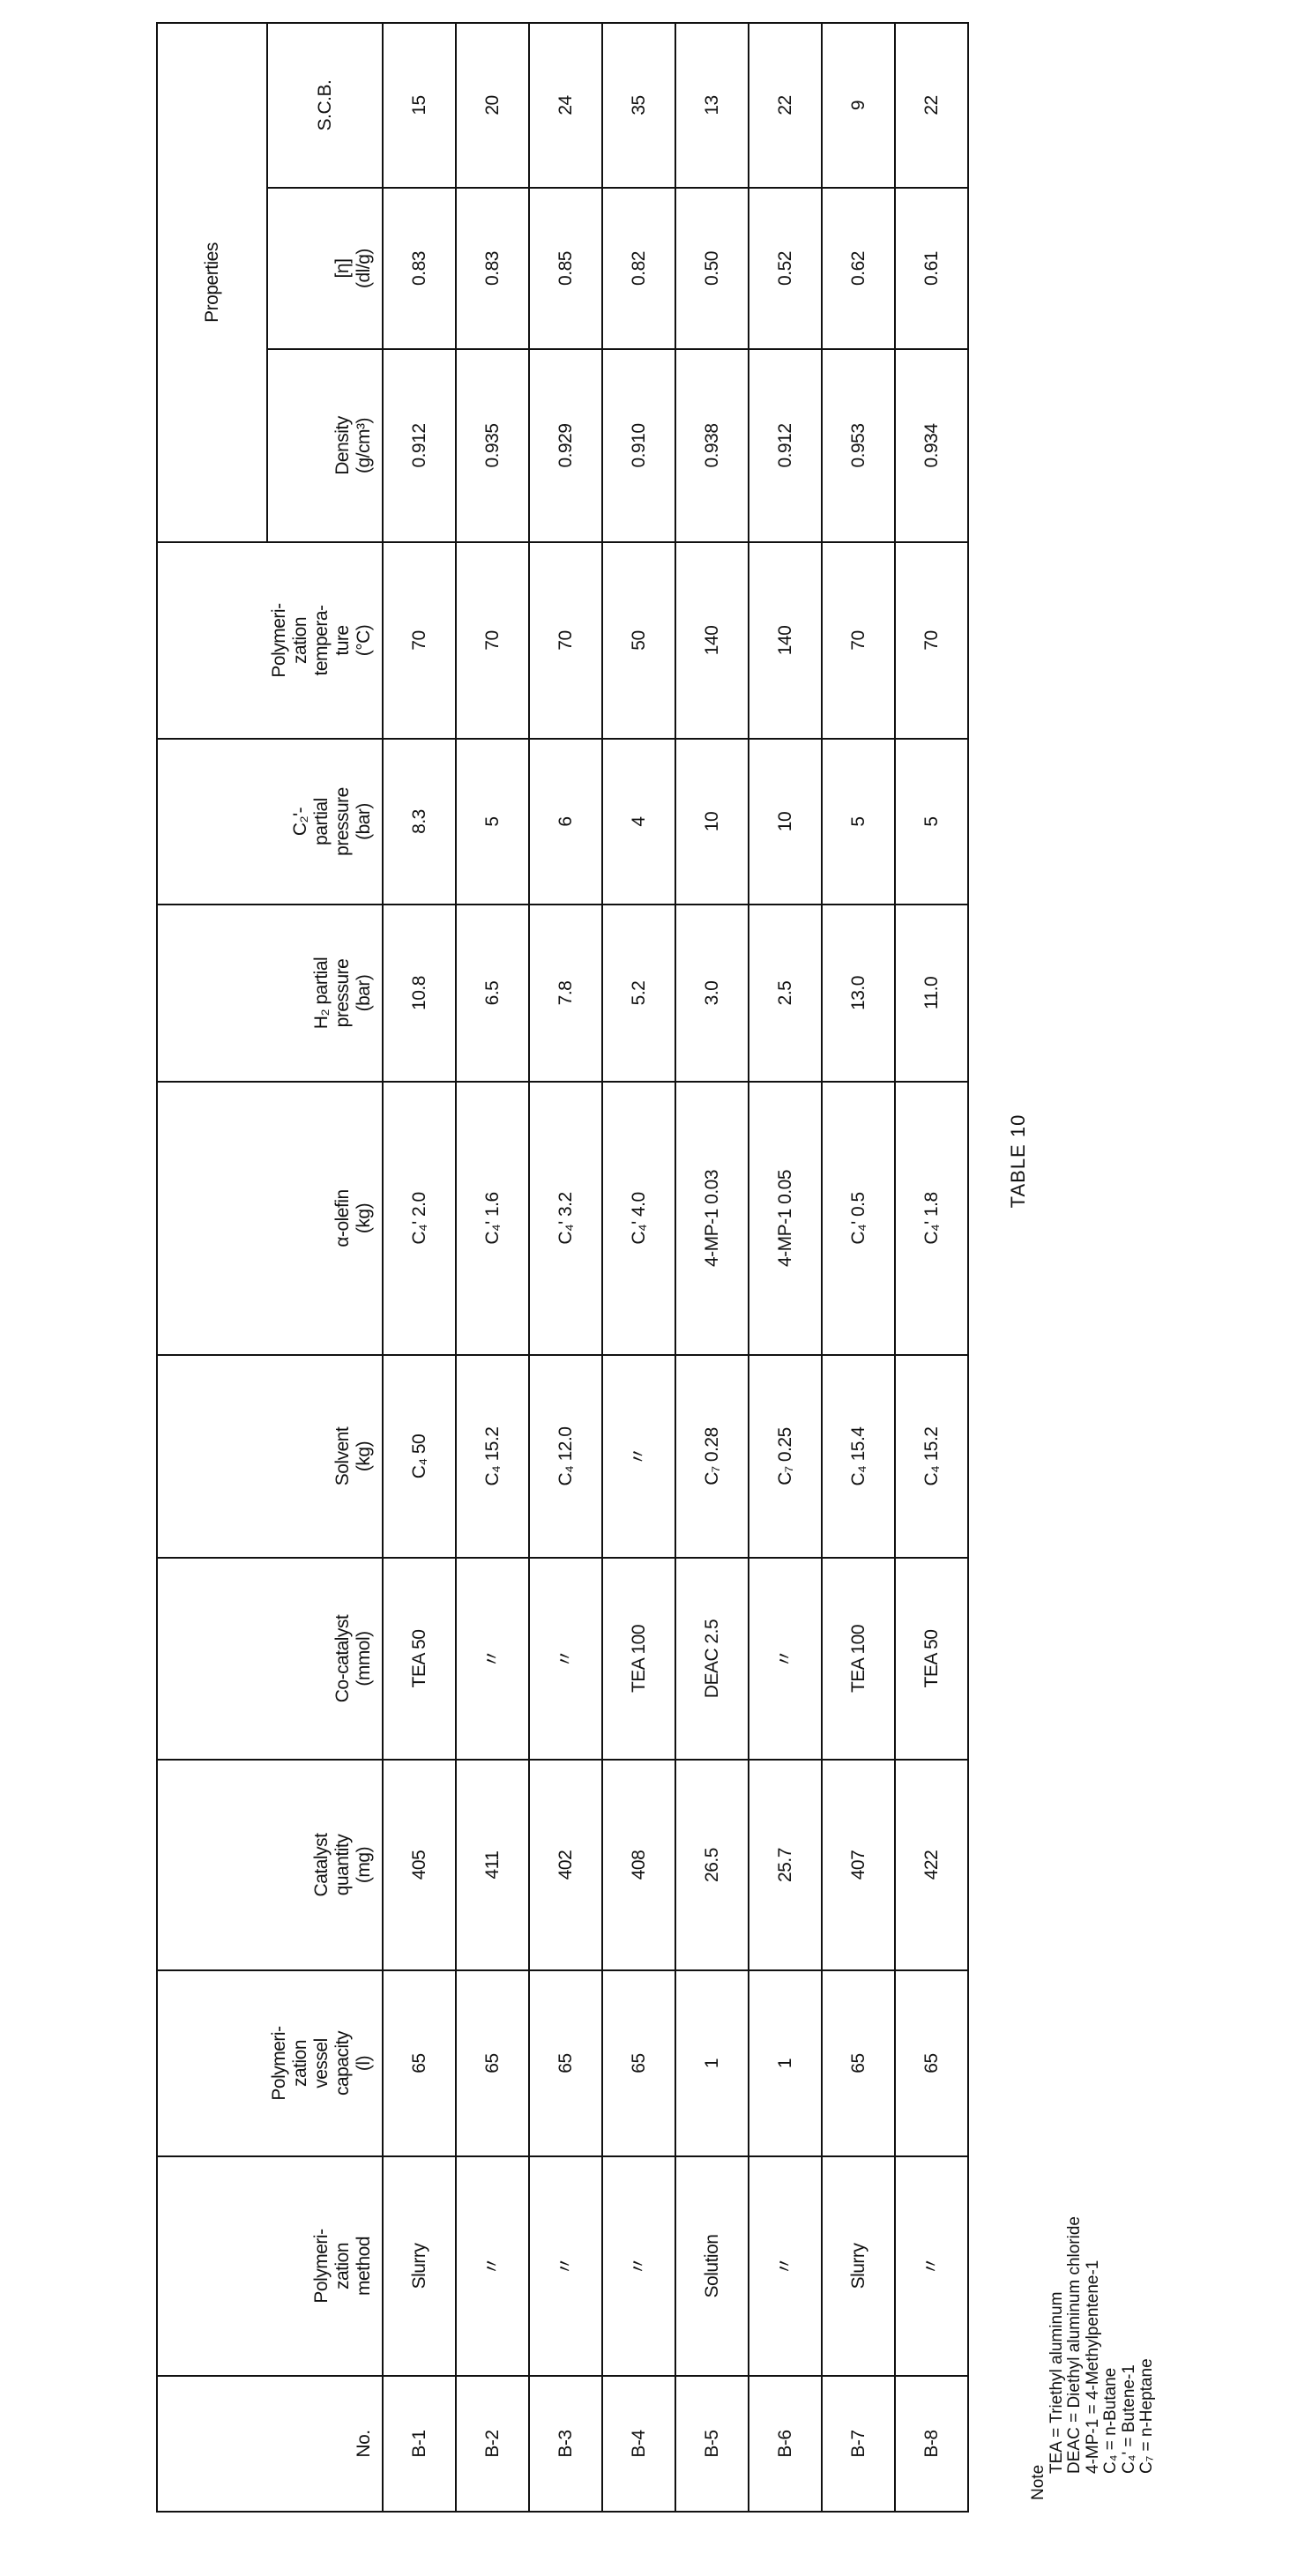  I want to click on note-line: TEA = Triethyl aluminum, so click(1057, 2345).